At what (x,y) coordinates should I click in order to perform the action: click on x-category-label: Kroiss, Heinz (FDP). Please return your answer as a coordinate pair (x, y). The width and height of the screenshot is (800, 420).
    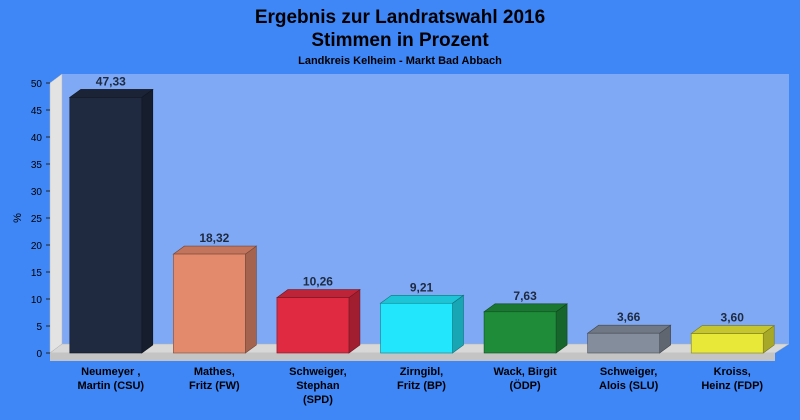
    Looking at the image, I should click on (732, 379).